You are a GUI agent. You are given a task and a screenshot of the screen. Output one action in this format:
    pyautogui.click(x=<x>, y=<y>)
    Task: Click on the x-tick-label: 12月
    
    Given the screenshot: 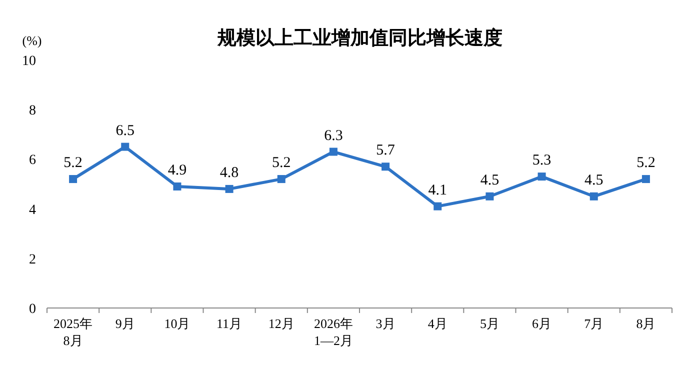 What is the action you would take?
    pyautogui.click(x=281, y=323)
    